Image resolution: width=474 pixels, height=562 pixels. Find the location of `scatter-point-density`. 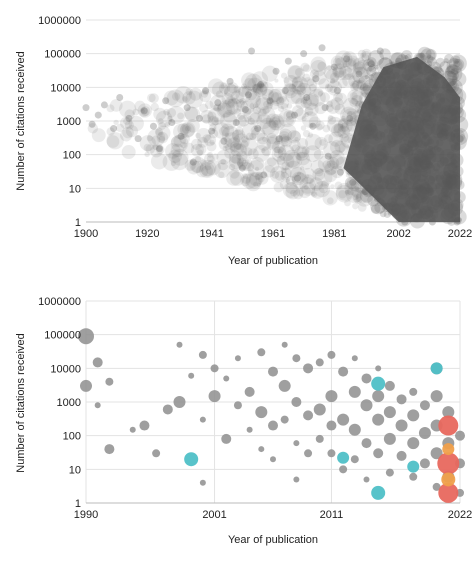

scatter-point-density is located at coordinates (401, 139).